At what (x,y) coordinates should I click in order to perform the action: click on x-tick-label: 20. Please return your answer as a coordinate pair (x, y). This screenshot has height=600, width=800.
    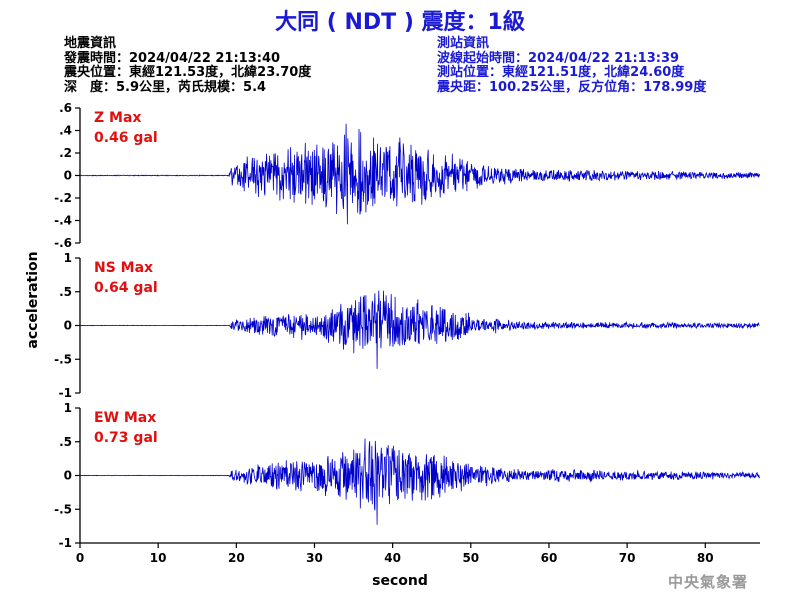
    Looking at the image, I should click on (236, 558).